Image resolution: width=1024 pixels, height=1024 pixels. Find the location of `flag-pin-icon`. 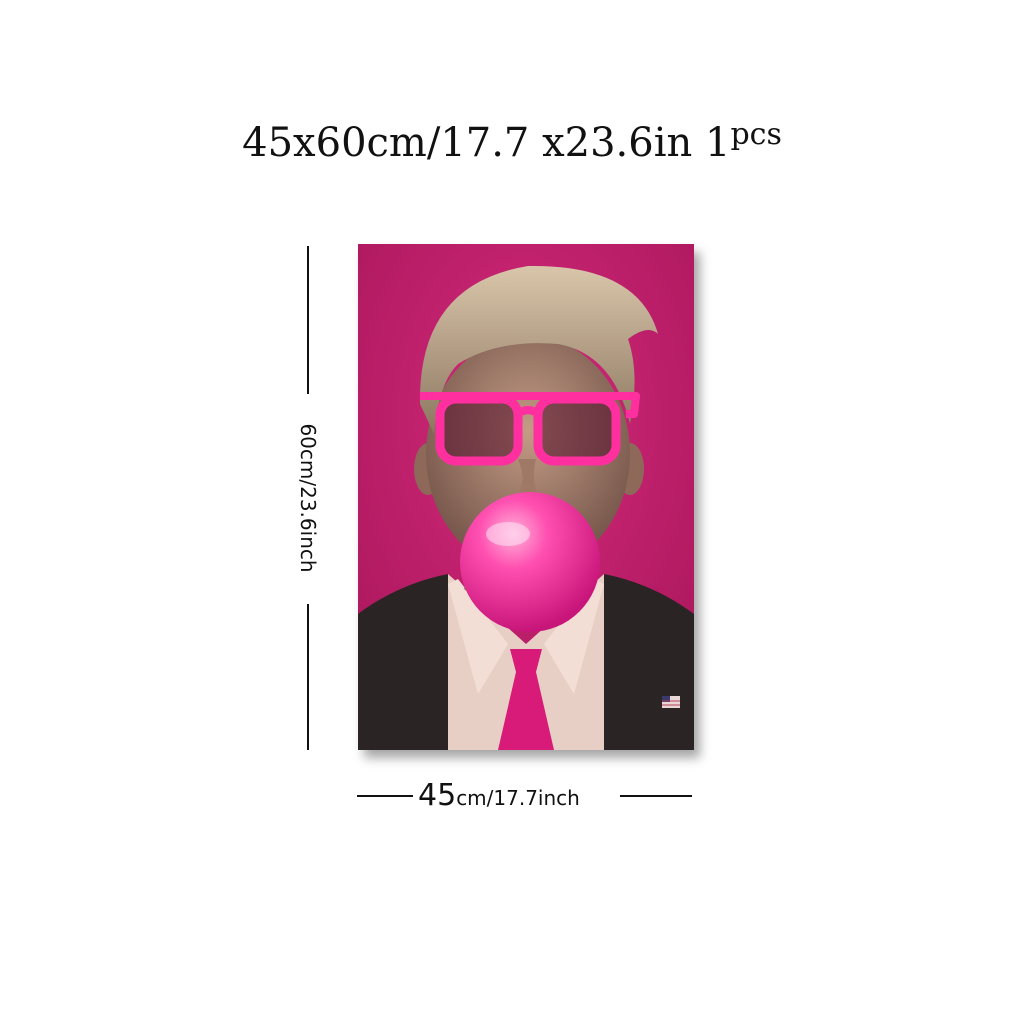

flag-pin-icon is located at coordinates (671, 702).